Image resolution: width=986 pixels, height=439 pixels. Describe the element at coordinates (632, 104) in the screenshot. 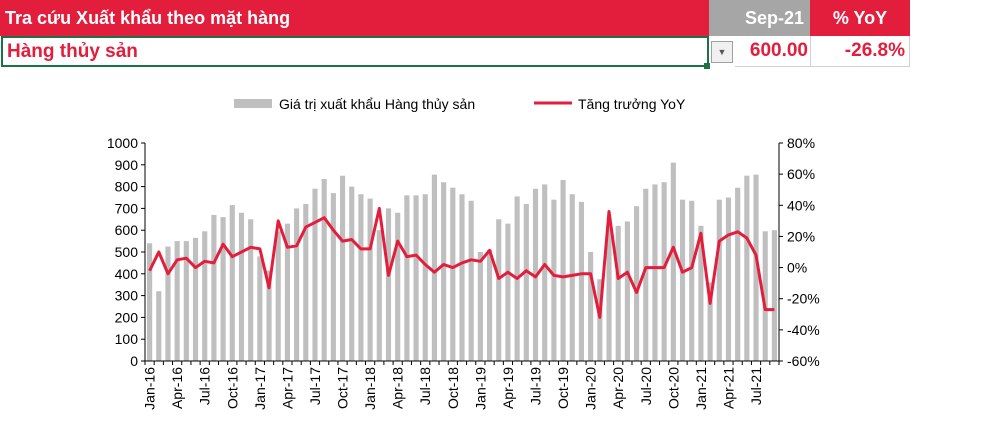

I see `legend-line-label: Tăng trưởng YoY` at that location.